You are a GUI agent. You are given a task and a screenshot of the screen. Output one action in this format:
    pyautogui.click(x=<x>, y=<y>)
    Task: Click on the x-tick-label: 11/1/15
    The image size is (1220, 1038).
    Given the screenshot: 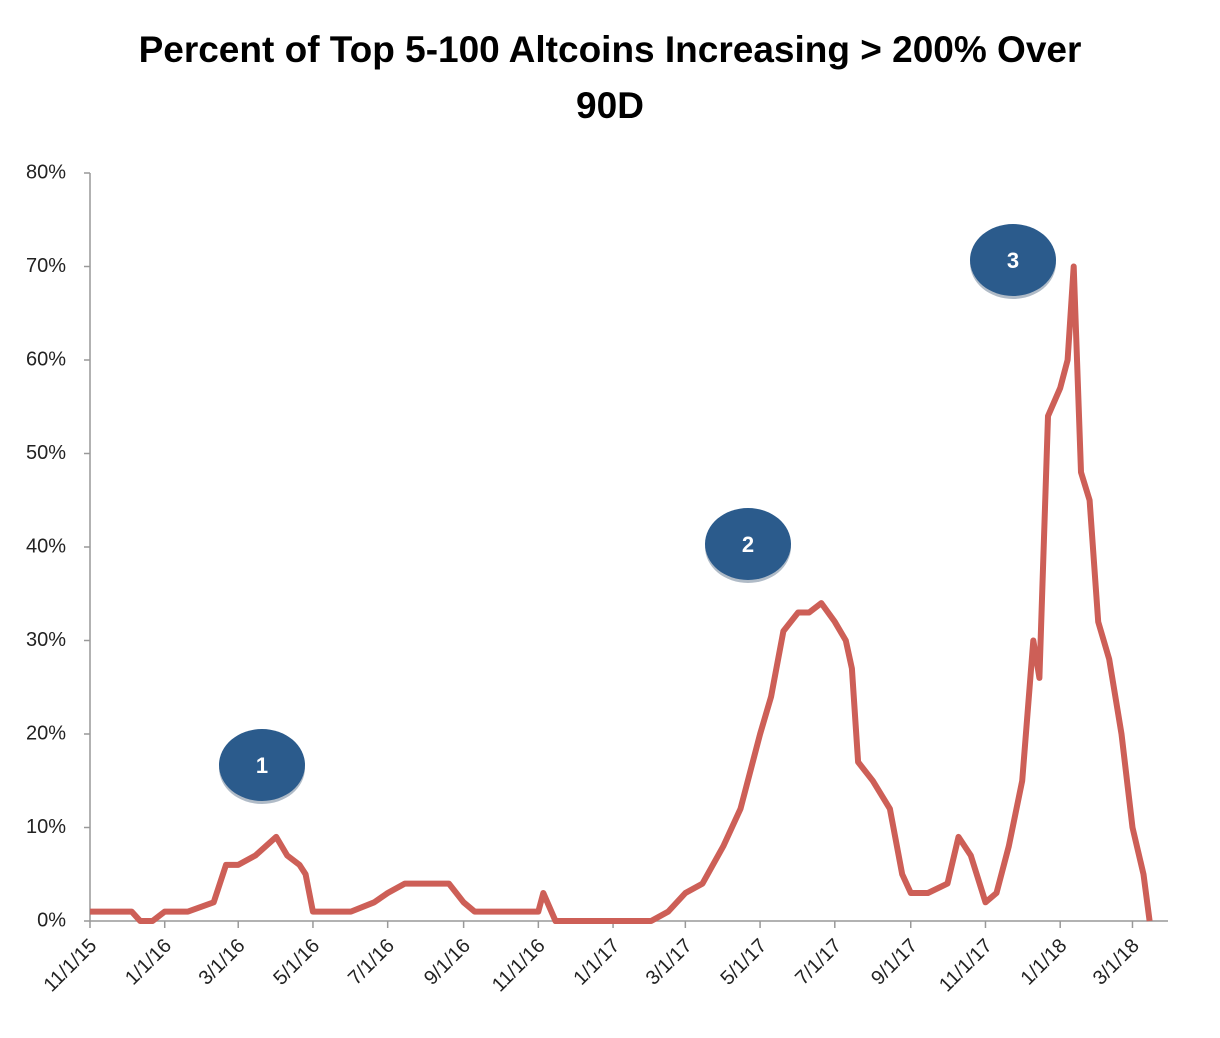 What is the action you would take?
    pyautogui.click(x=71, y=966)
    